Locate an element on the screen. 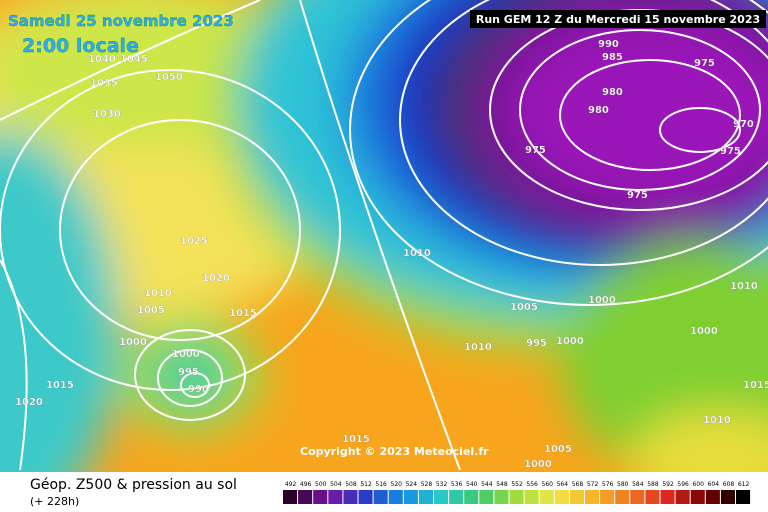 The image size is (768, 512). colorbar-label: 588 is located at coordinates (653, 484).